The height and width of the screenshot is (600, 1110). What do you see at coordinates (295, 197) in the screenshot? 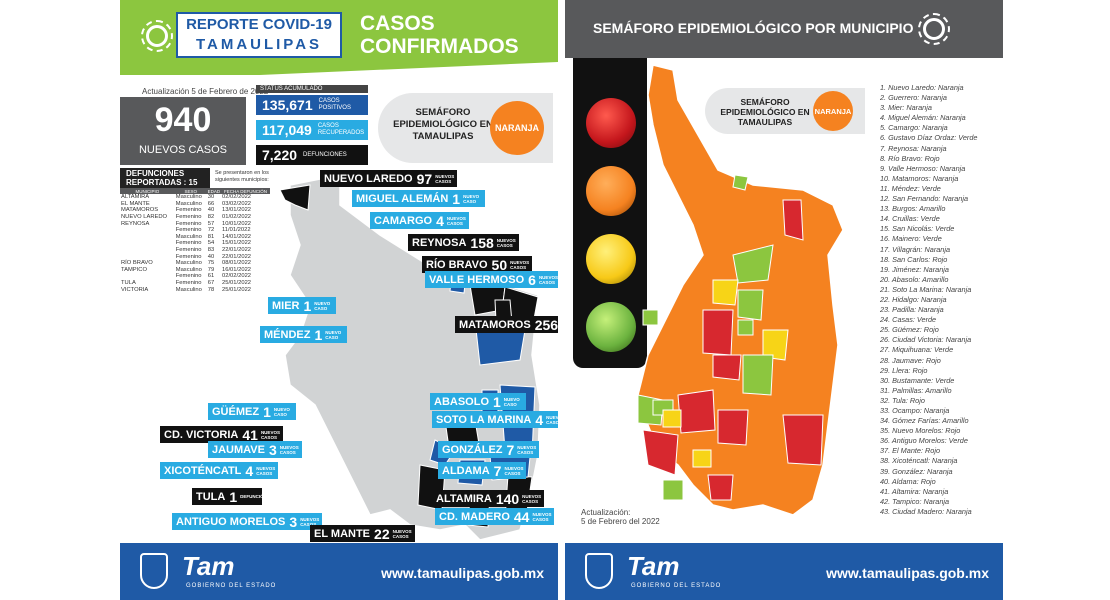
I see `nuevo-laredo-region` at bounding box center [295, 197].